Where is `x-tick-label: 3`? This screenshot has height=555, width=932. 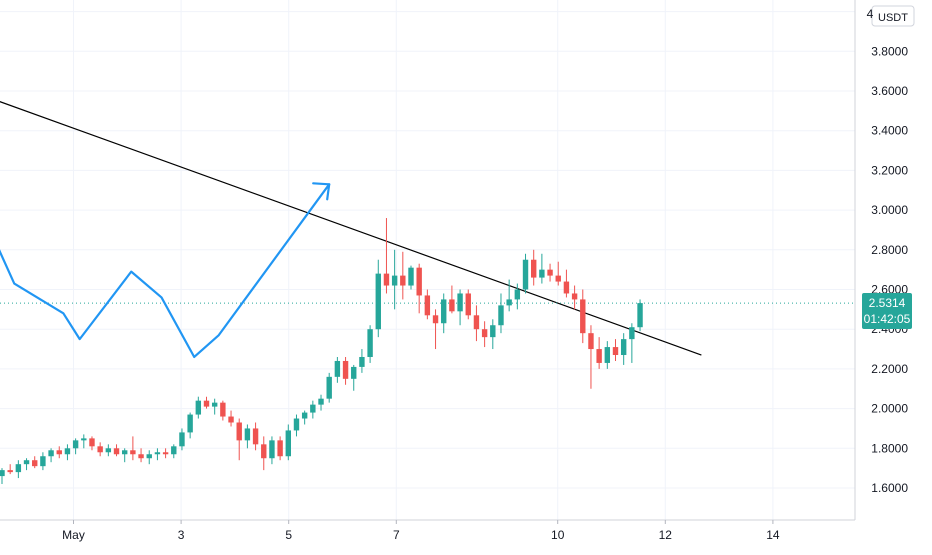 x-tick-label: 3 is located at coordinates (181, 535).